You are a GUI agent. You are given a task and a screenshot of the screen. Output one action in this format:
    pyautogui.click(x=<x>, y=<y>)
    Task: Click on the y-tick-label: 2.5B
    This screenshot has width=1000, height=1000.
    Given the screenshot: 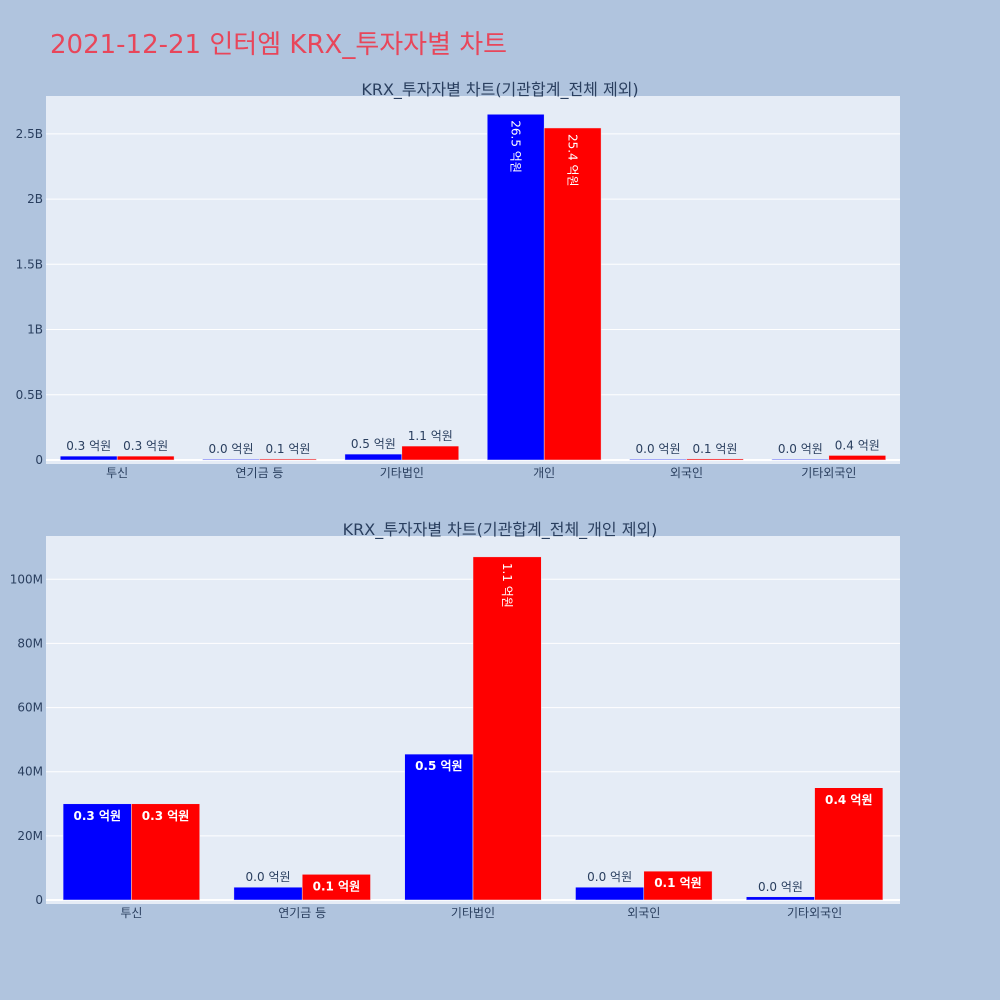 What is the action you would take?
    pyautogui.click(x=29, y=134)
    